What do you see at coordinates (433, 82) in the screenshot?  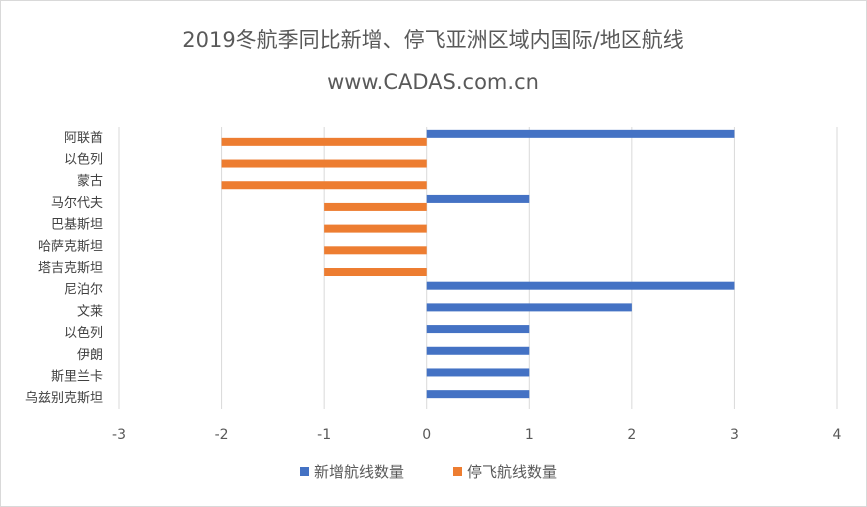 I see `chart-subtitle: www.CADAS.com.cn` at bounding box center [433, 82].